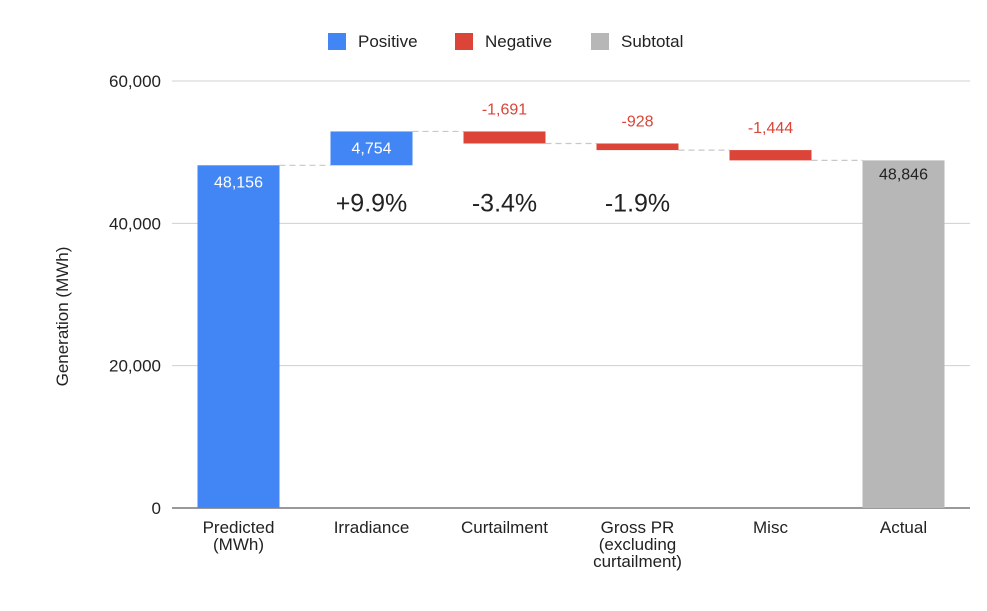  I want to click on x-tick-label: Curtailment, so click(504, 527).